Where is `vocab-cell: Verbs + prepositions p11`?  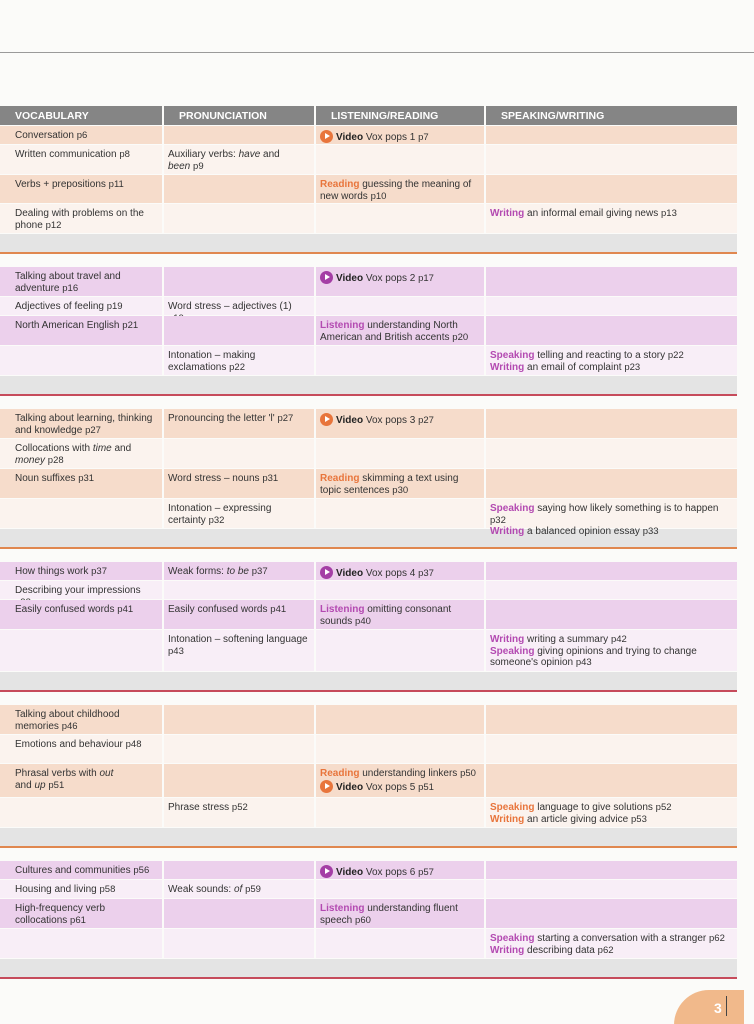 vocab-cell: Verbs + prepositions p11 is located at coordinates (82, 189).